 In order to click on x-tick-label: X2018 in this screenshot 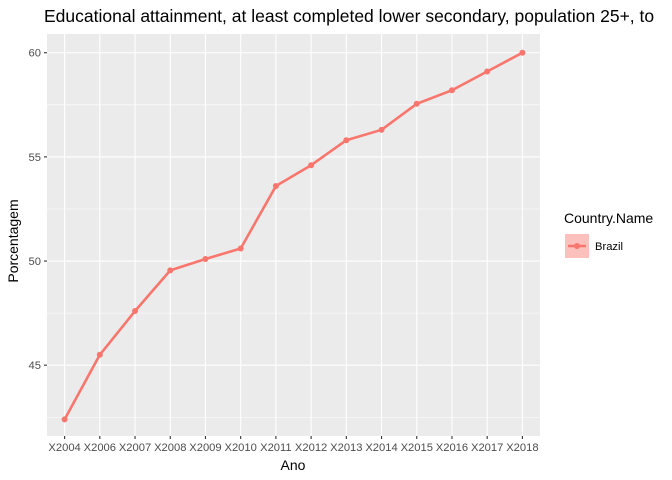, I will do `click(522, 448)`.